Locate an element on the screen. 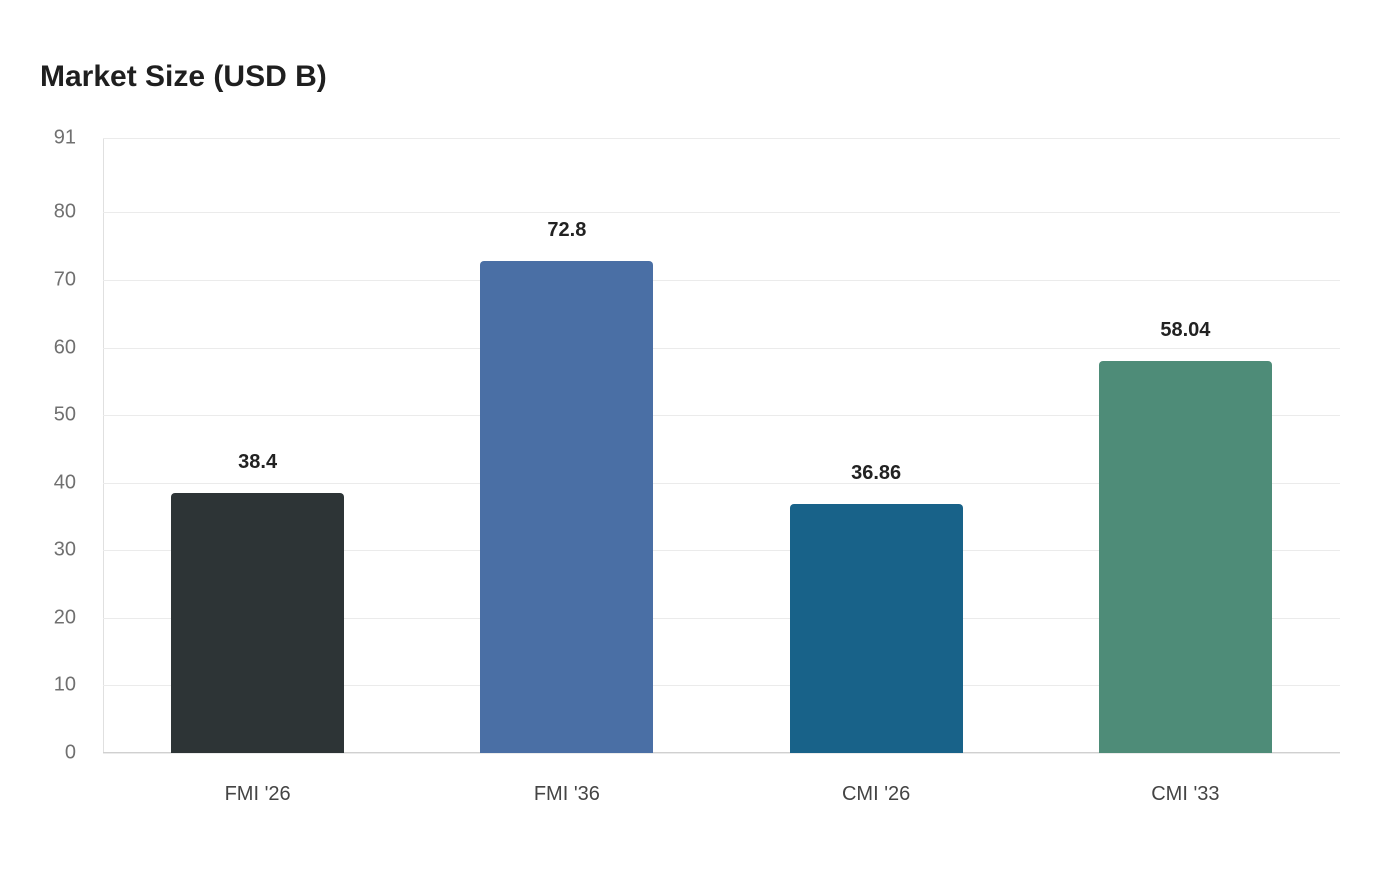 The height and width of the screenshot is (880, 1400). y-tick-label: 10 is located at coordinates (64, 684).